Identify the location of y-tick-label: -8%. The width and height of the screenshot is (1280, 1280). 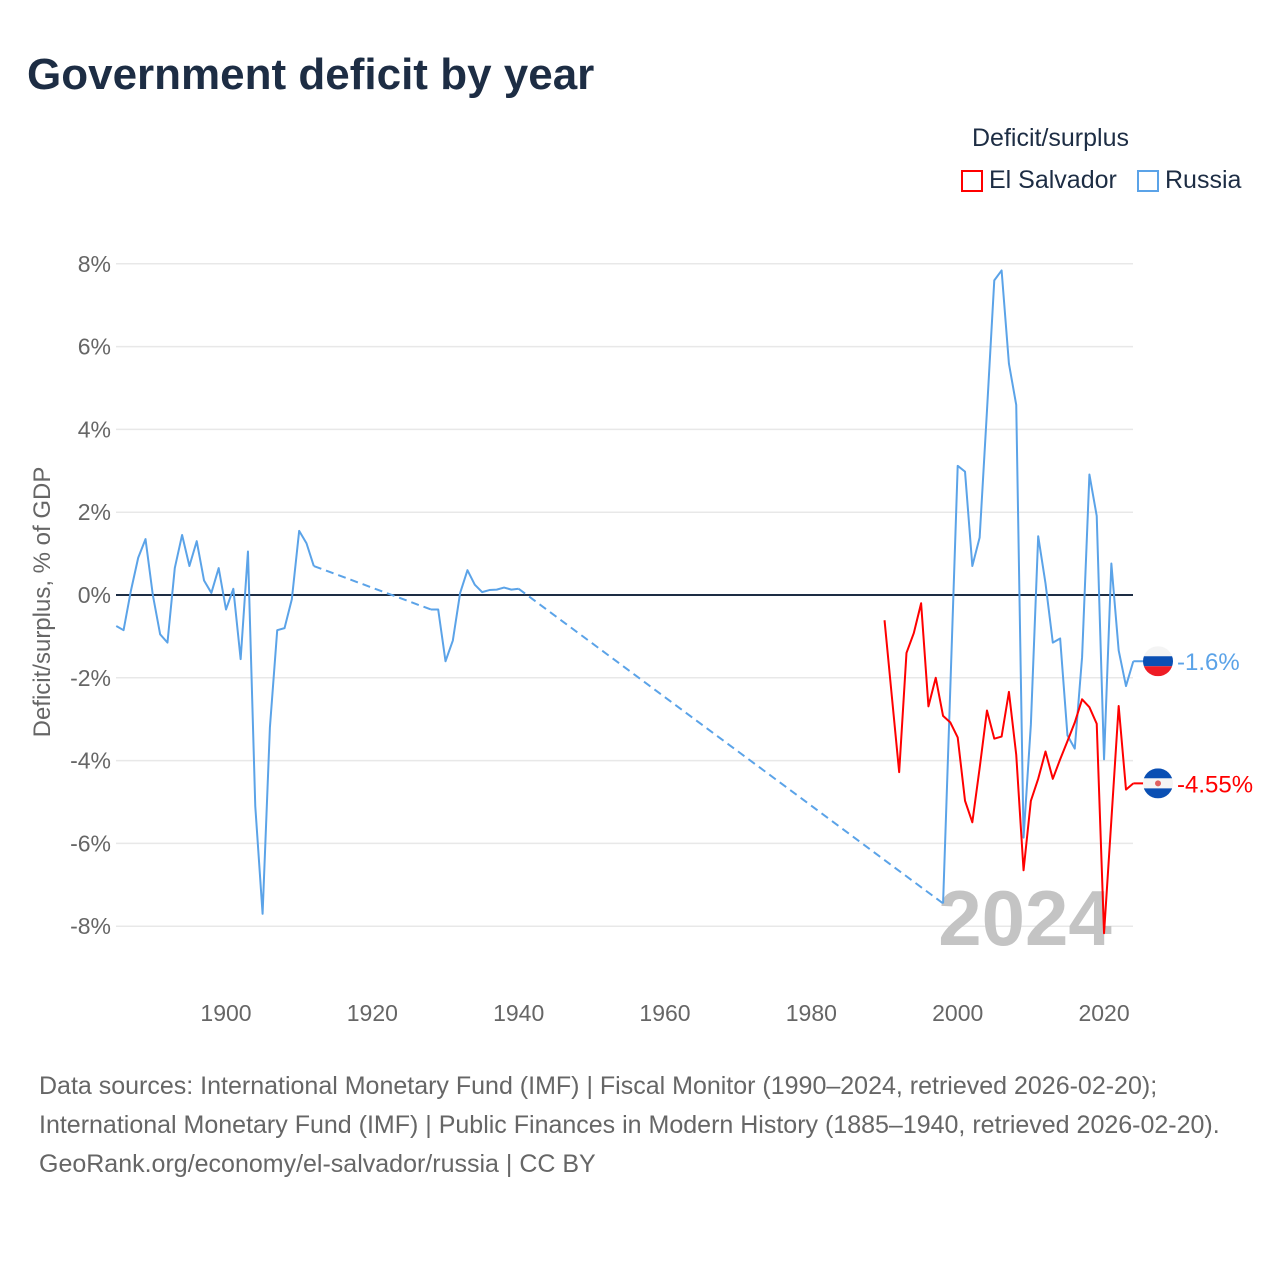
(90, 926).